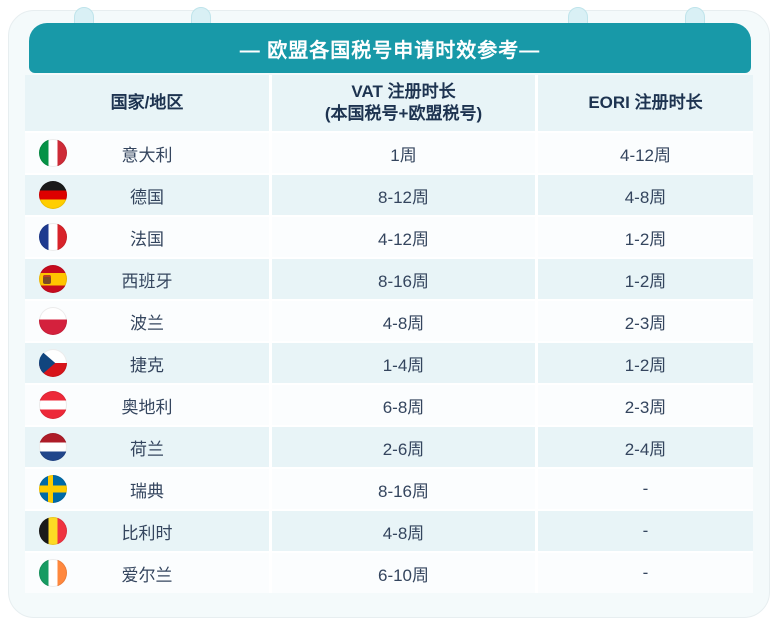 Image resolution: width=777 pixels, height=626 pixels. Describe the element at coordinates (402, 103) in the screenshot. I see `column-header-vat: VAT 注册时长 (本国税号+欧盟税号)` at that location.